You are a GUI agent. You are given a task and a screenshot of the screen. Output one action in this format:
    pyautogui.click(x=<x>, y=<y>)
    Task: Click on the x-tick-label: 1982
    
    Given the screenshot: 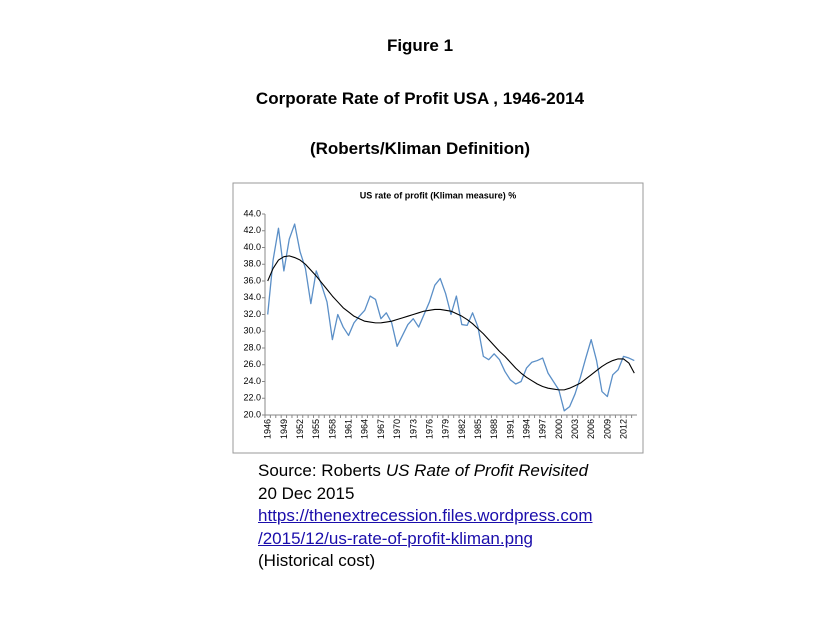 What is the action you would take?
    pyautogui.click(x=462, y=429)
    